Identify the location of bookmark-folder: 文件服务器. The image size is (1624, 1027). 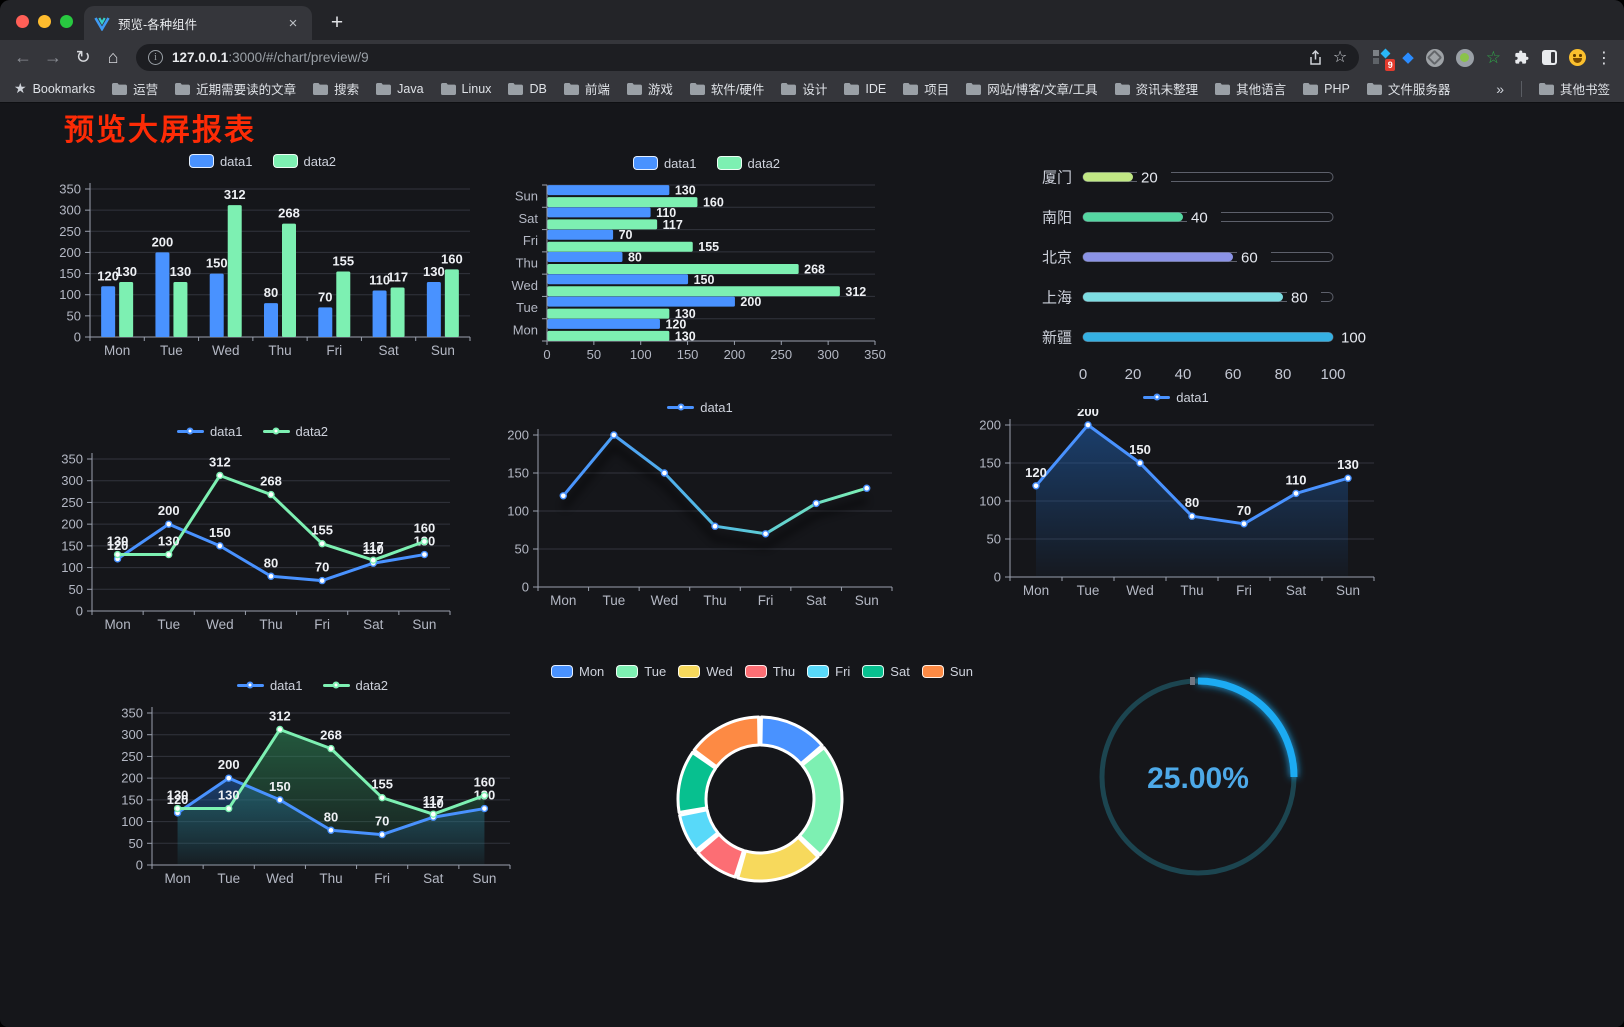
(1408, 88).